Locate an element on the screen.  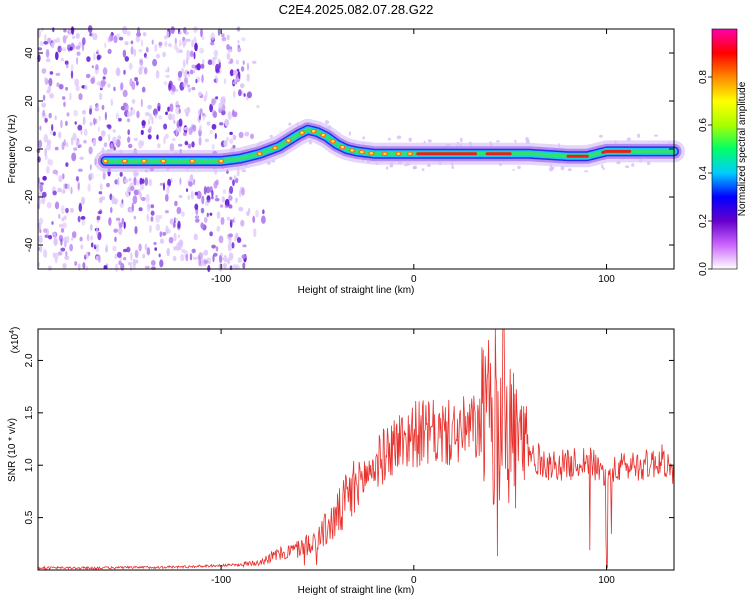
snr-ytick-label: 1.0 is located at coordinates (29, 465).